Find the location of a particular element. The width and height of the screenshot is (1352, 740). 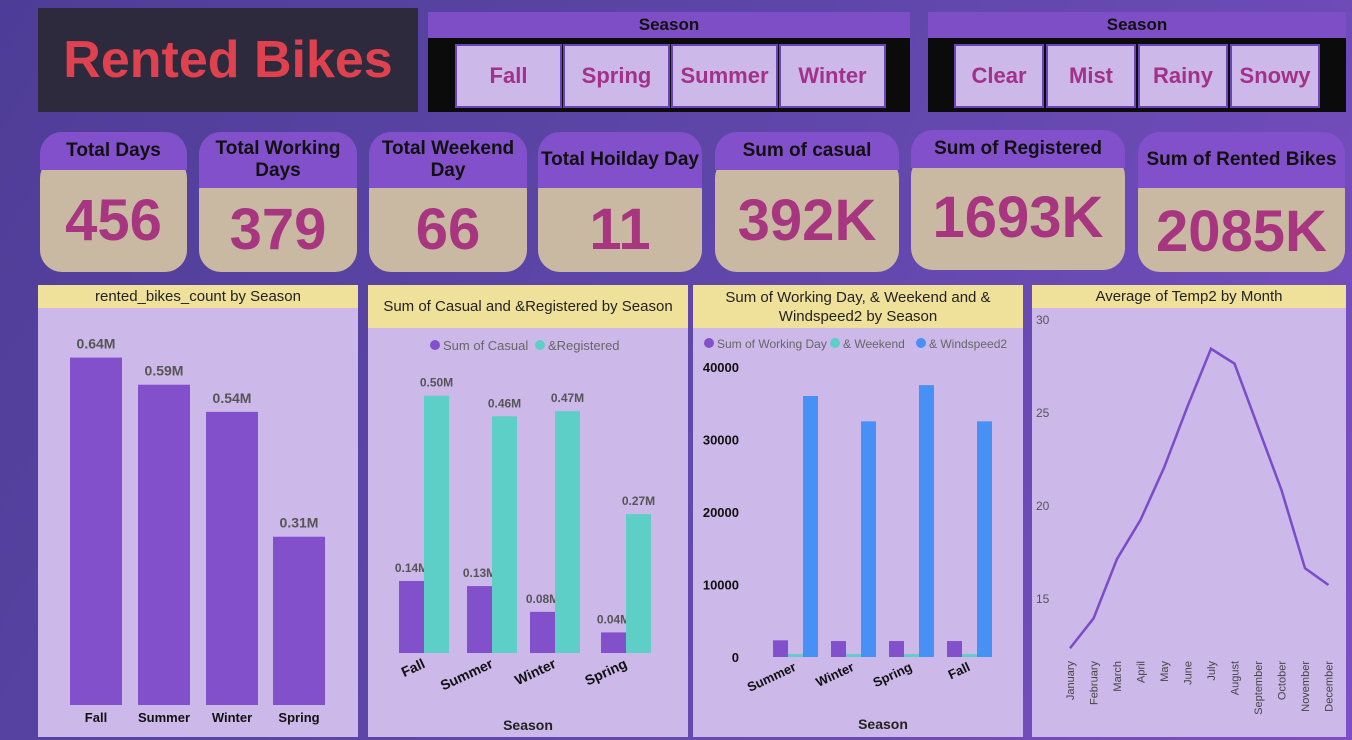

data-label: 0.04M is located at coordinates (613, 619).